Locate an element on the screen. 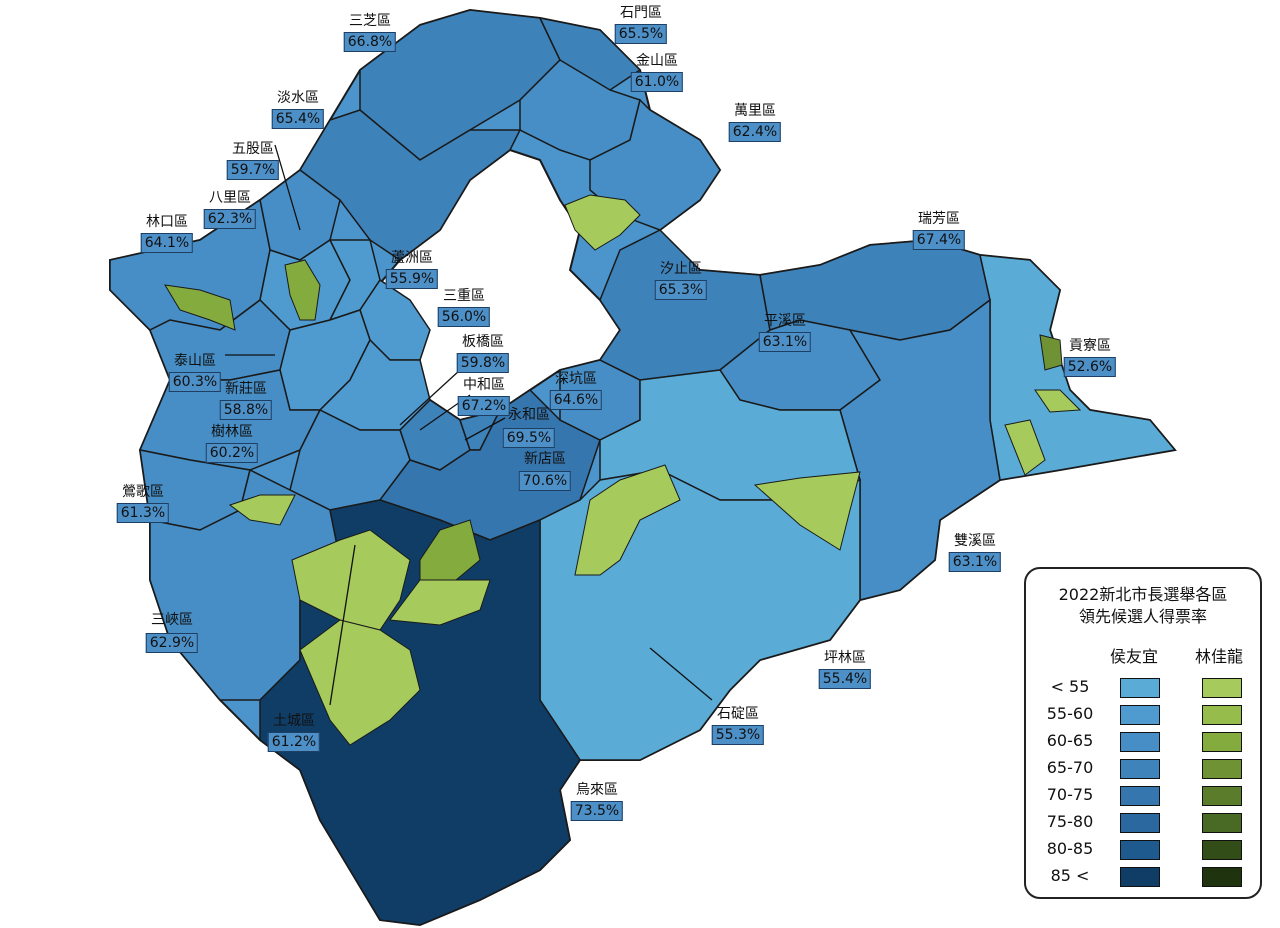  district-pct-sanxia: 62.9% is located at coordinates (172, 643).